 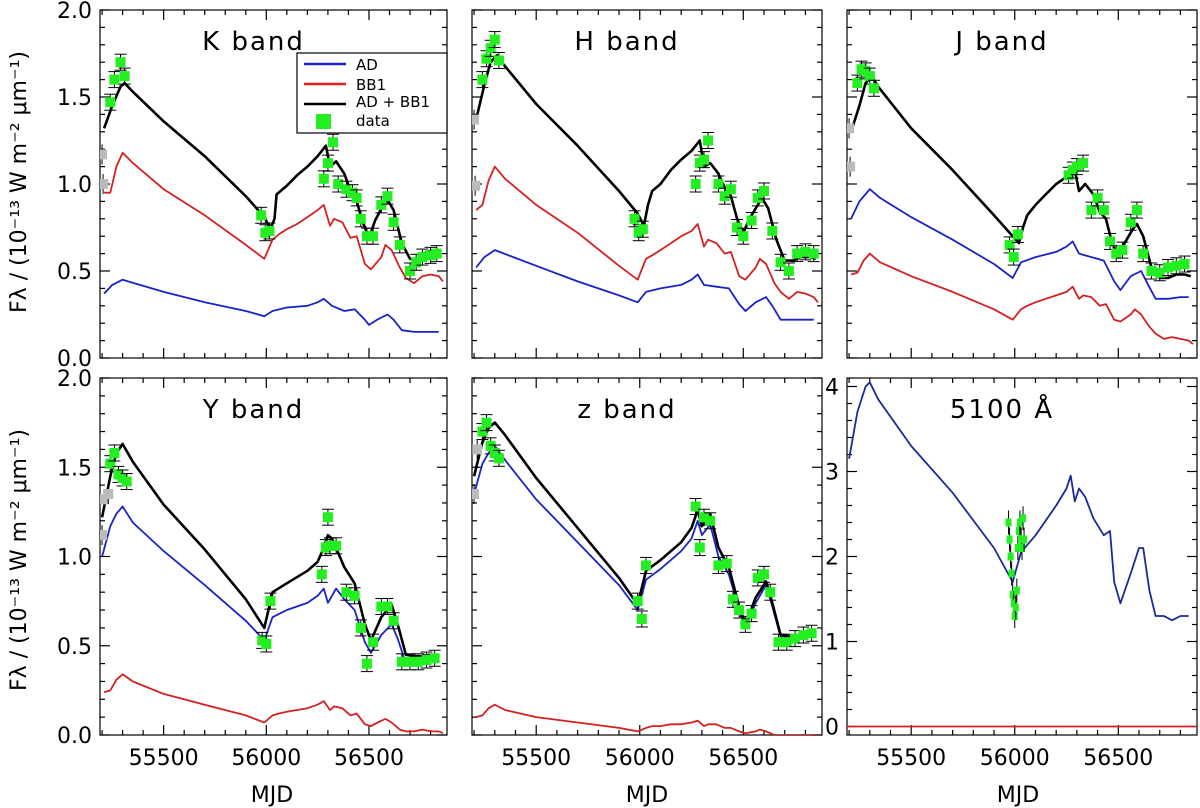 I want to click on p3-ytick-label: 1.5, so click(x=74, y=468).